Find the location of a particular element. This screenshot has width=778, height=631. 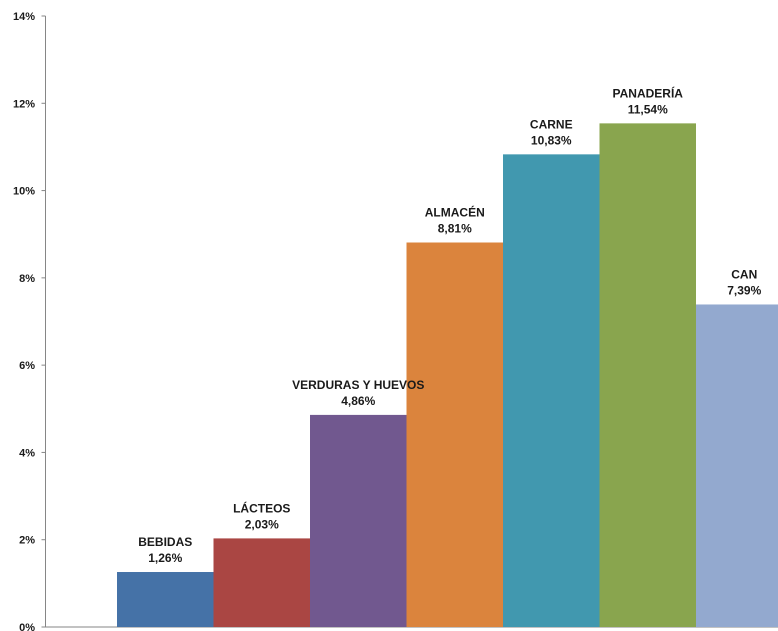

bar-value-label: 11,54% is located at coordinates (648, 109).